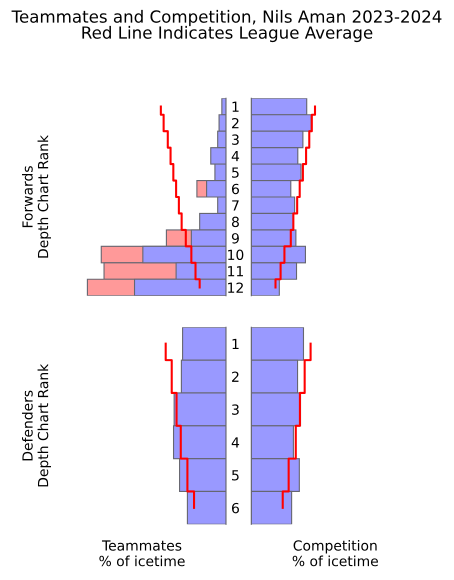 Image resolution: width=454 pixels, height=580 pixels. Describe the element at coordinates (235, 271) in the screenshot. I see `y-tick-label: 11` at that location.